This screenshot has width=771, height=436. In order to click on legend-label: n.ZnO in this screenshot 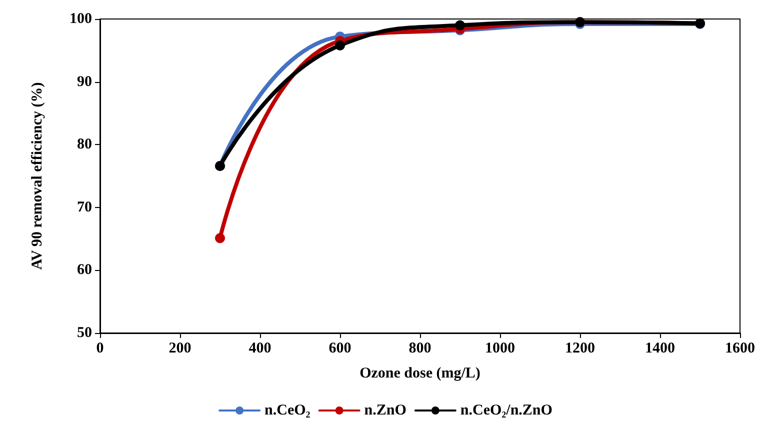, I will do `click(385, 410)`.